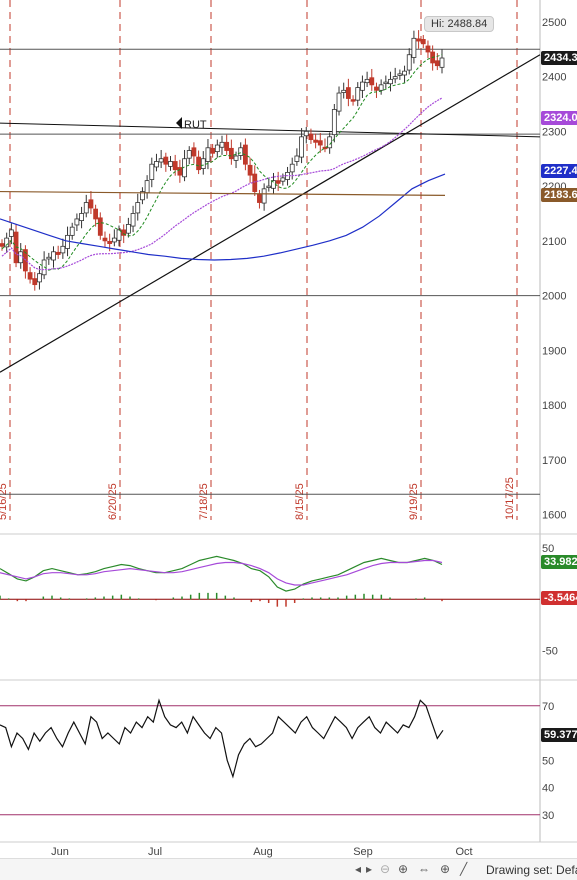  What do you see at coordinates (559, 598) in the screenshot?
I see `momentum-value-tag: -3.5464` at bounding box center [559, 598].